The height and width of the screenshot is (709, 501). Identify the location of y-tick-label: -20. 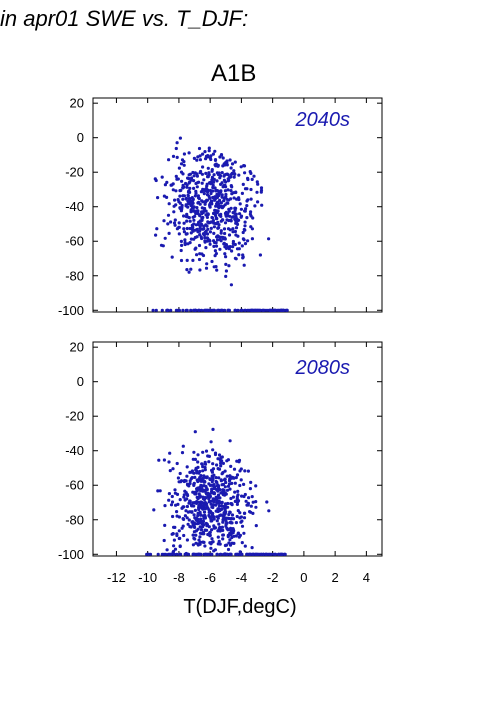
(74, 172).